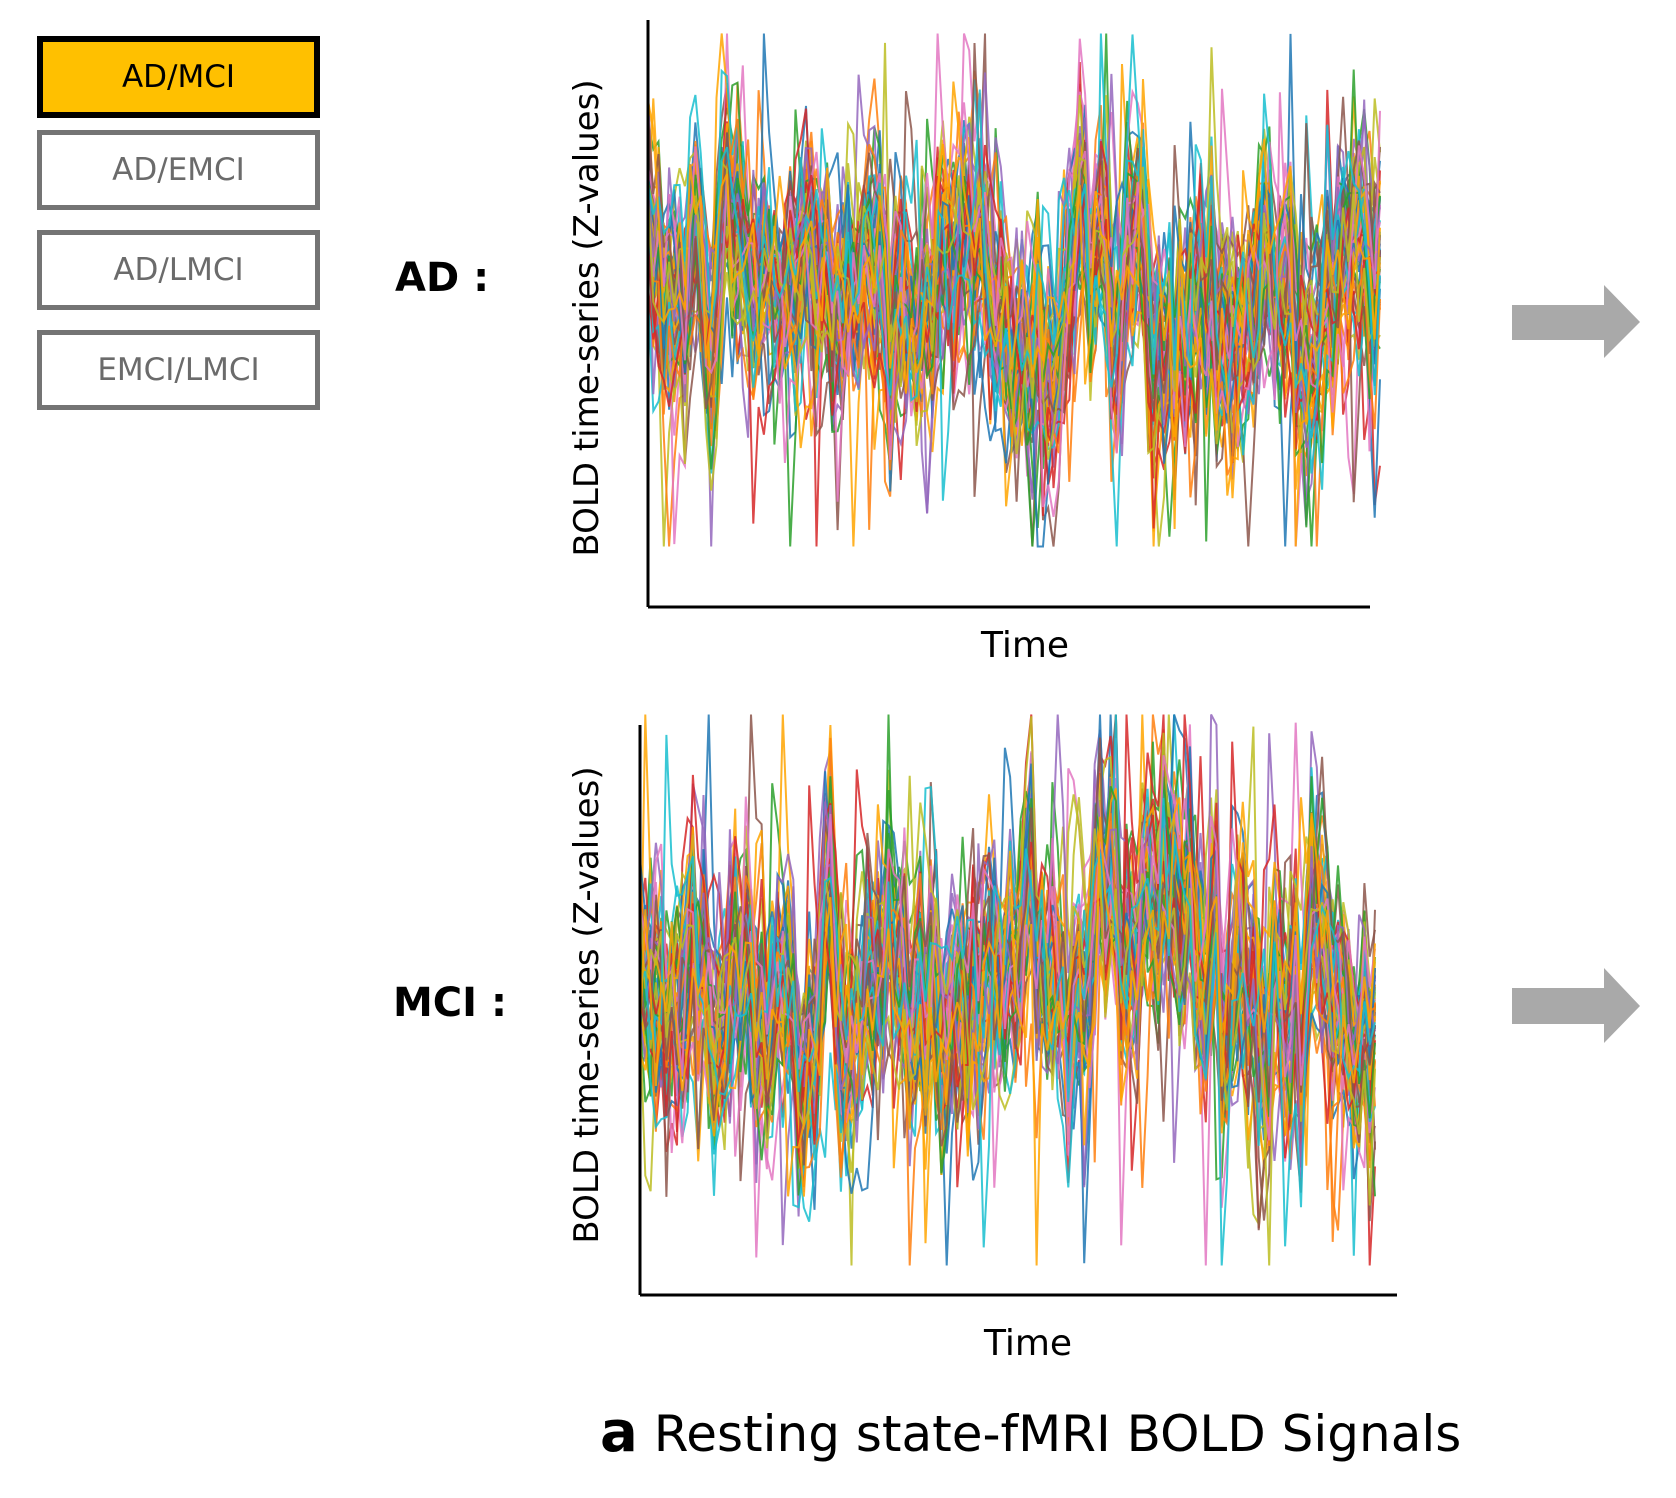 The image size is (1676, 1498). Describe the element at coordinates (1024, 645) in the screenshot. I see `ad-x-axis-label: Time` at that location.